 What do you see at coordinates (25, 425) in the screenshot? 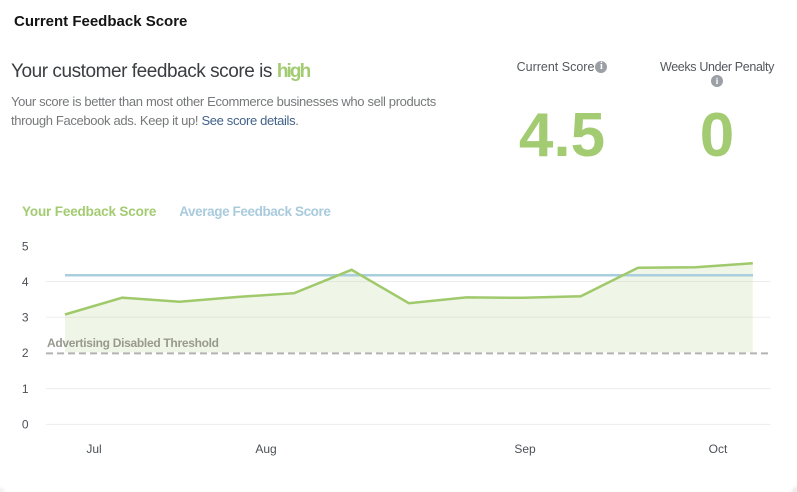
I see `svg-text: 0` at bounding box center [25, 425].